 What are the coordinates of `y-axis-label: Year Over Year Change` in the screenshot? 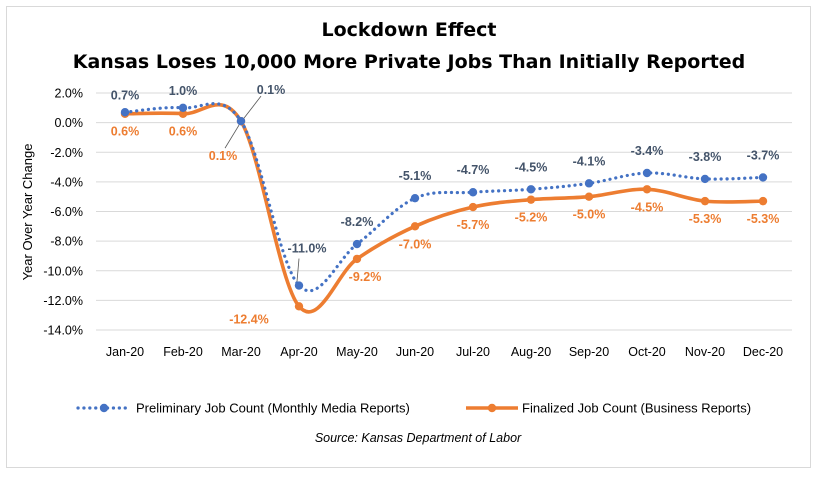 It's located at (27, 212).